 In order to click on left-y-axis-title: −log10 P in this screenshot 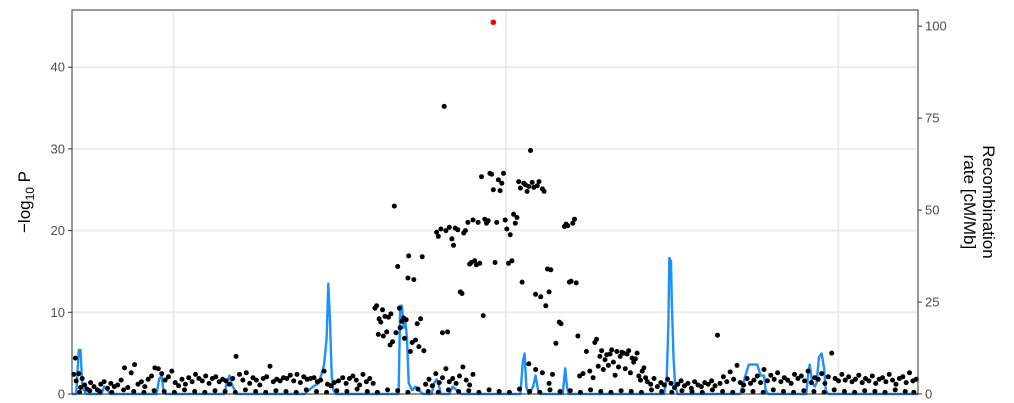, I will do `click(26, 202)`.